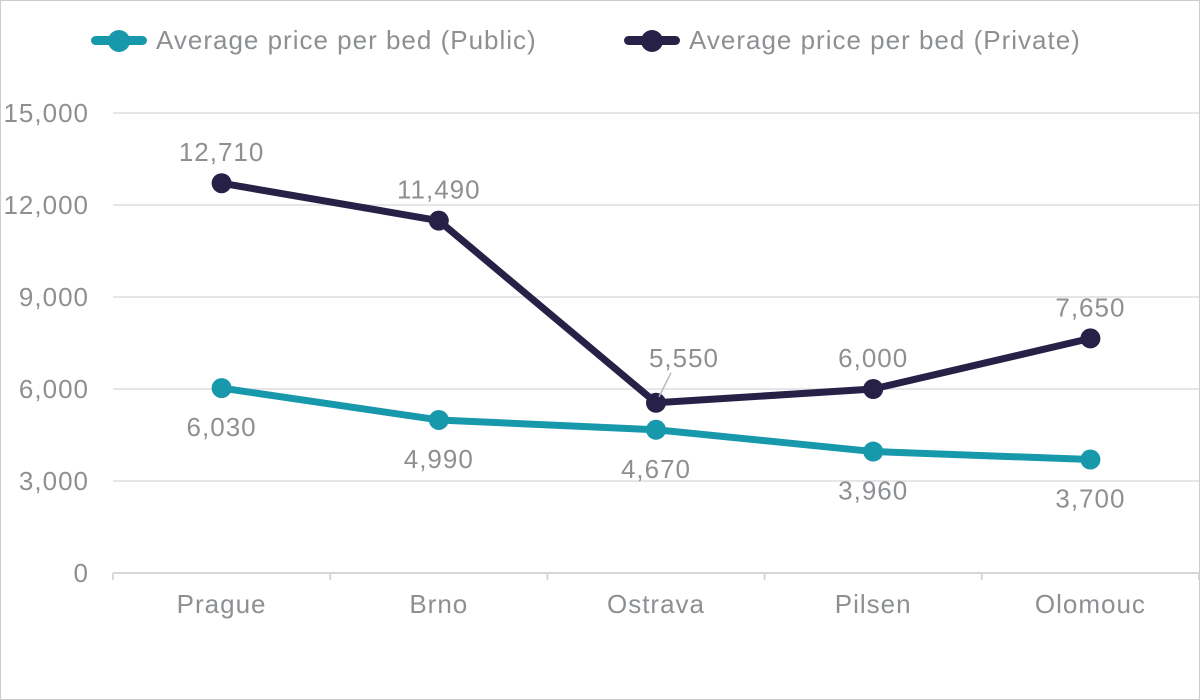 This screenshot has width=1200, height=700. I want to click on category-label: Ostrava, so click(656, 604).